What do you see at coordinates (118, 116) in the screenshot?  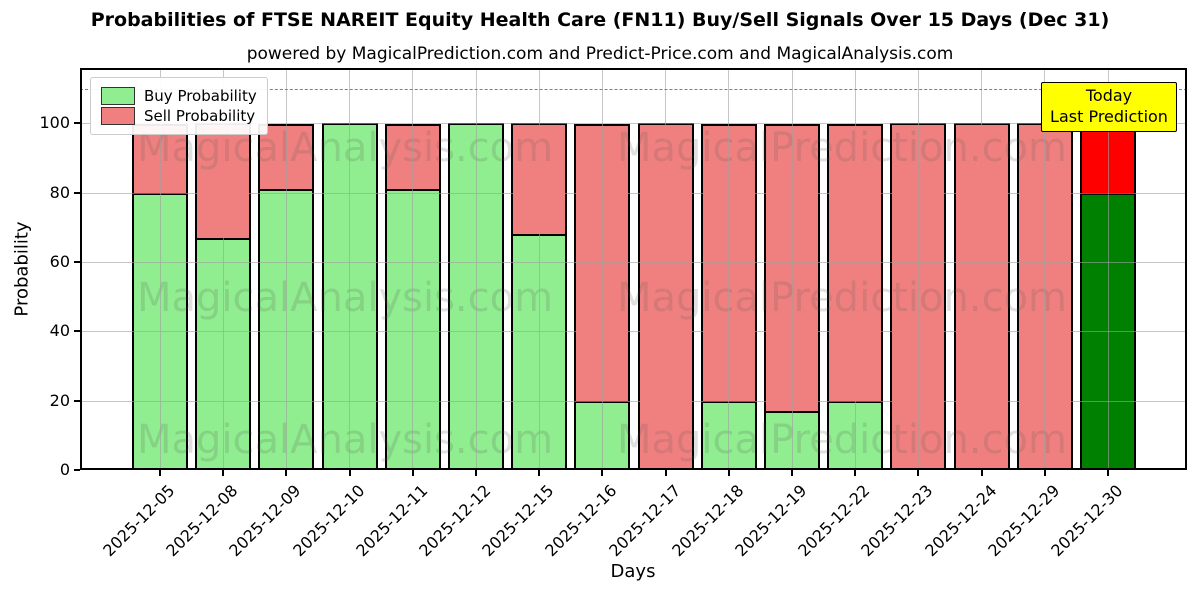 I see `legend-swatch-sell` at bounding box center [118, 116].